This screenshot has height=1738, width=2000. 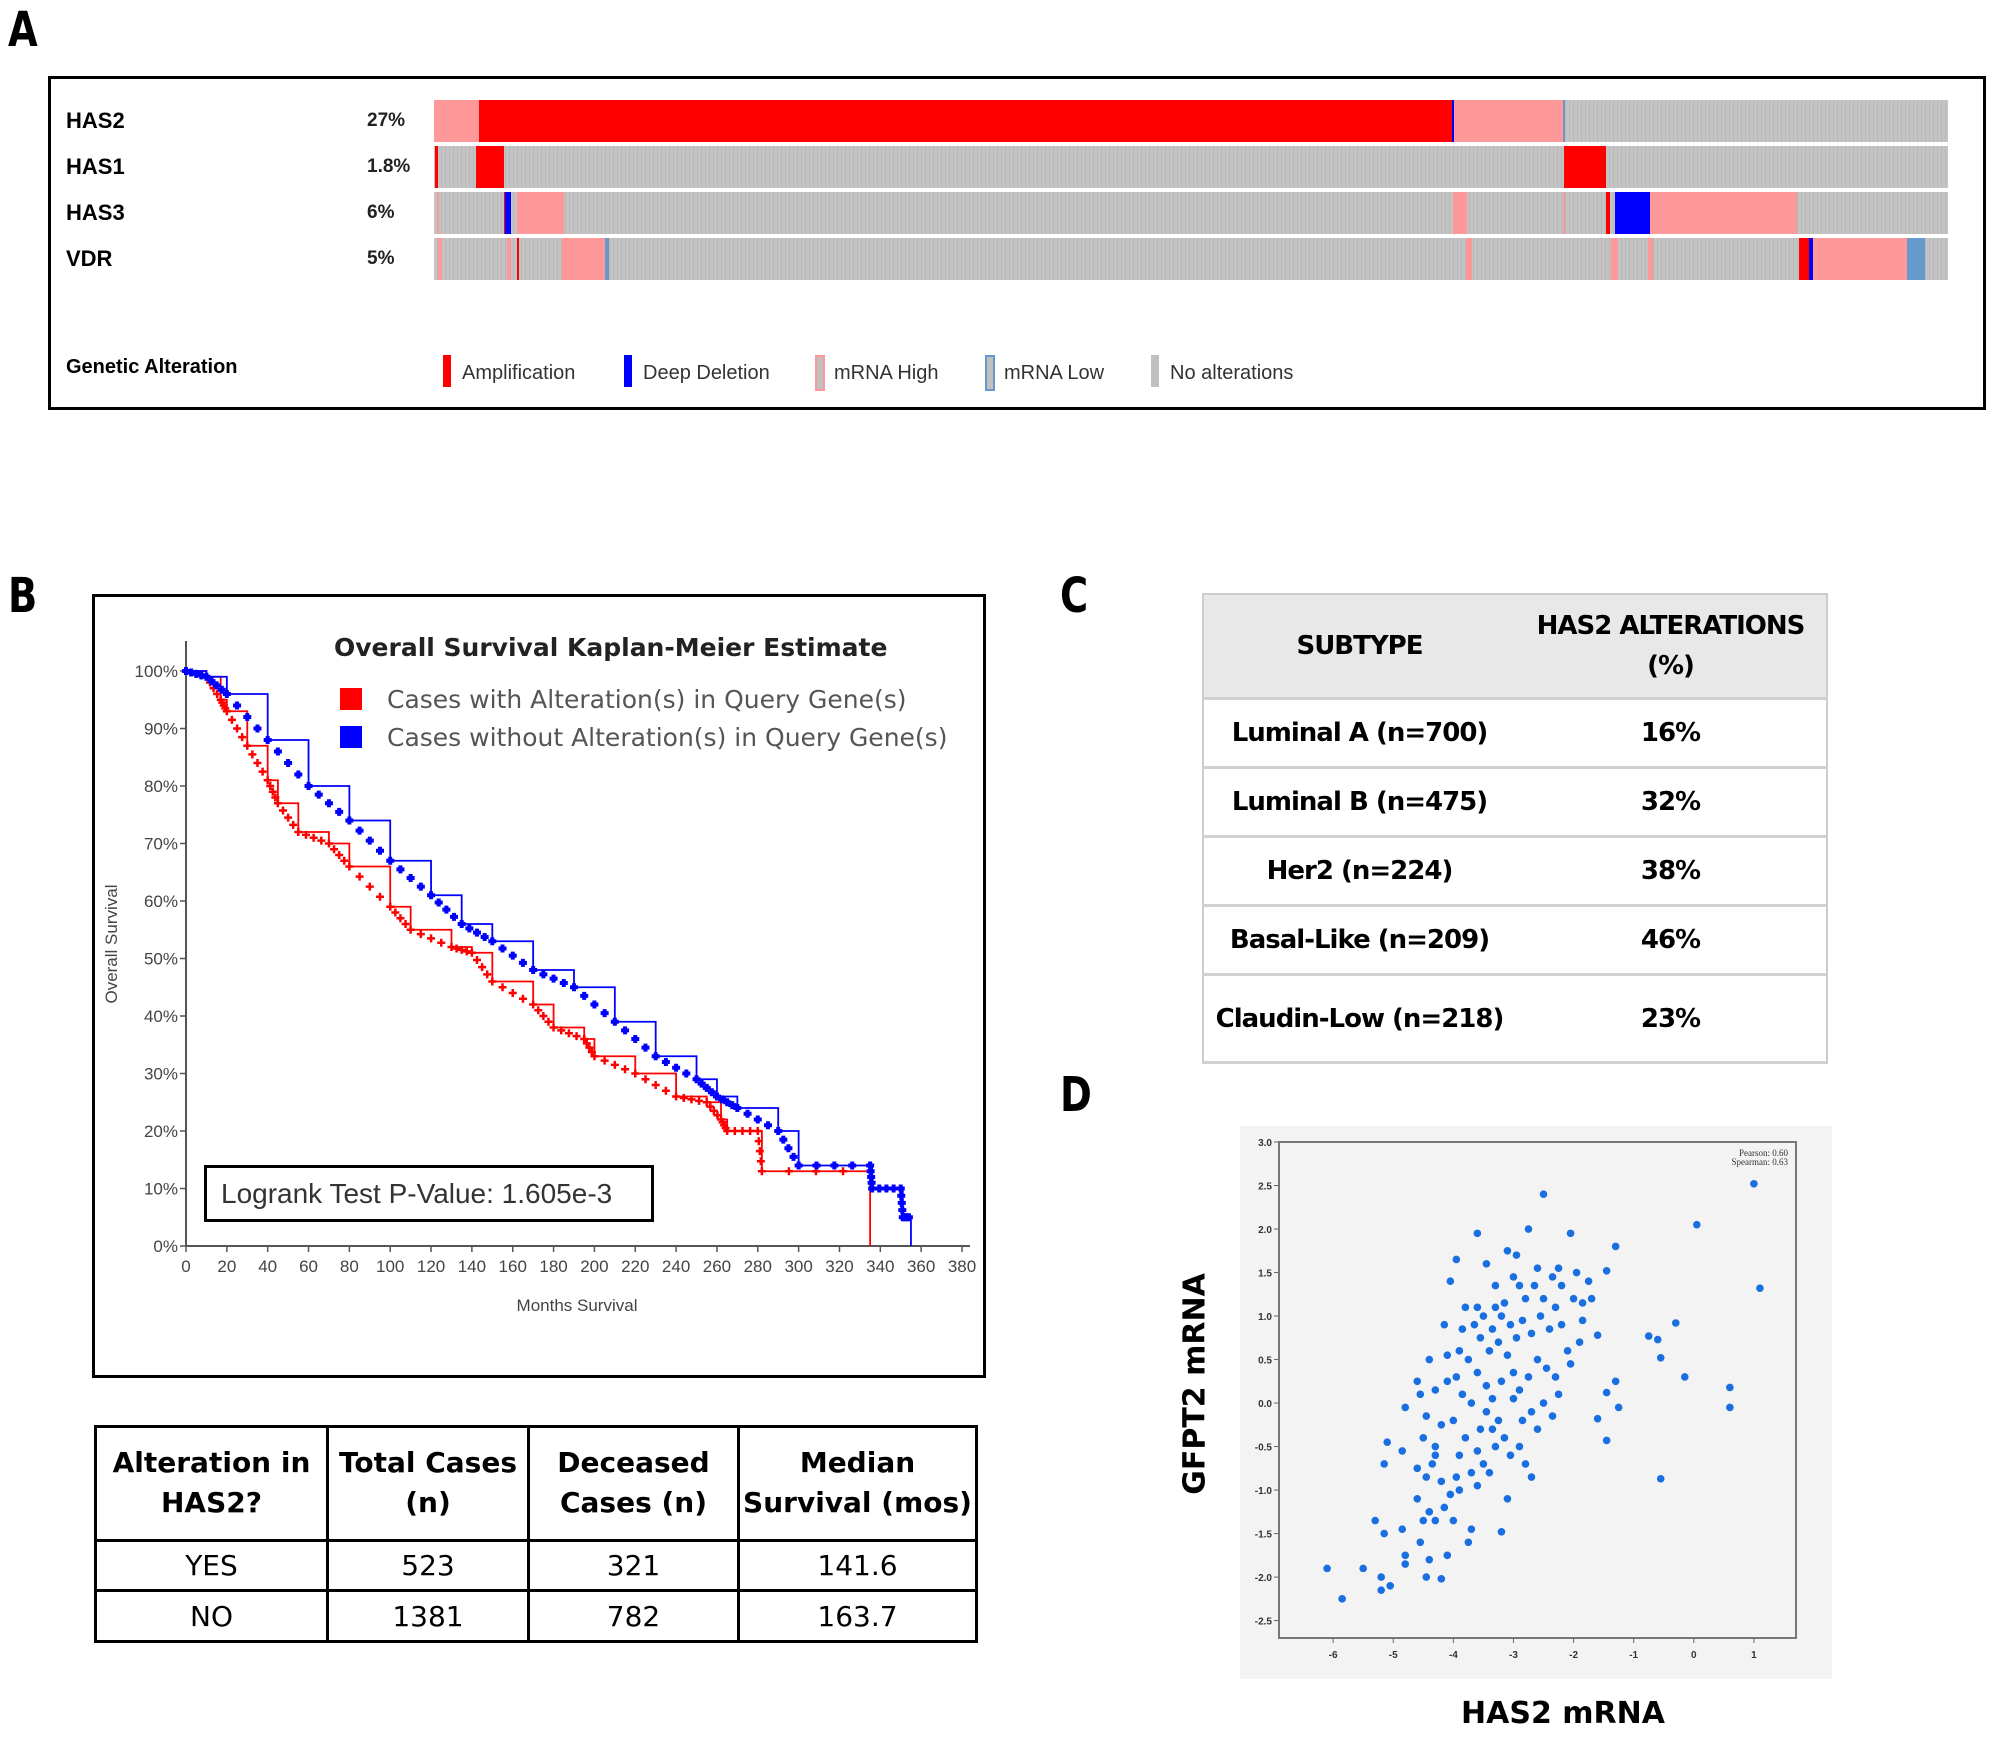 What do you see at coordinates (1359, 647) in the screenshot?
I see `header-cell: SUBTYPE` at bounding box center [1359, 647].